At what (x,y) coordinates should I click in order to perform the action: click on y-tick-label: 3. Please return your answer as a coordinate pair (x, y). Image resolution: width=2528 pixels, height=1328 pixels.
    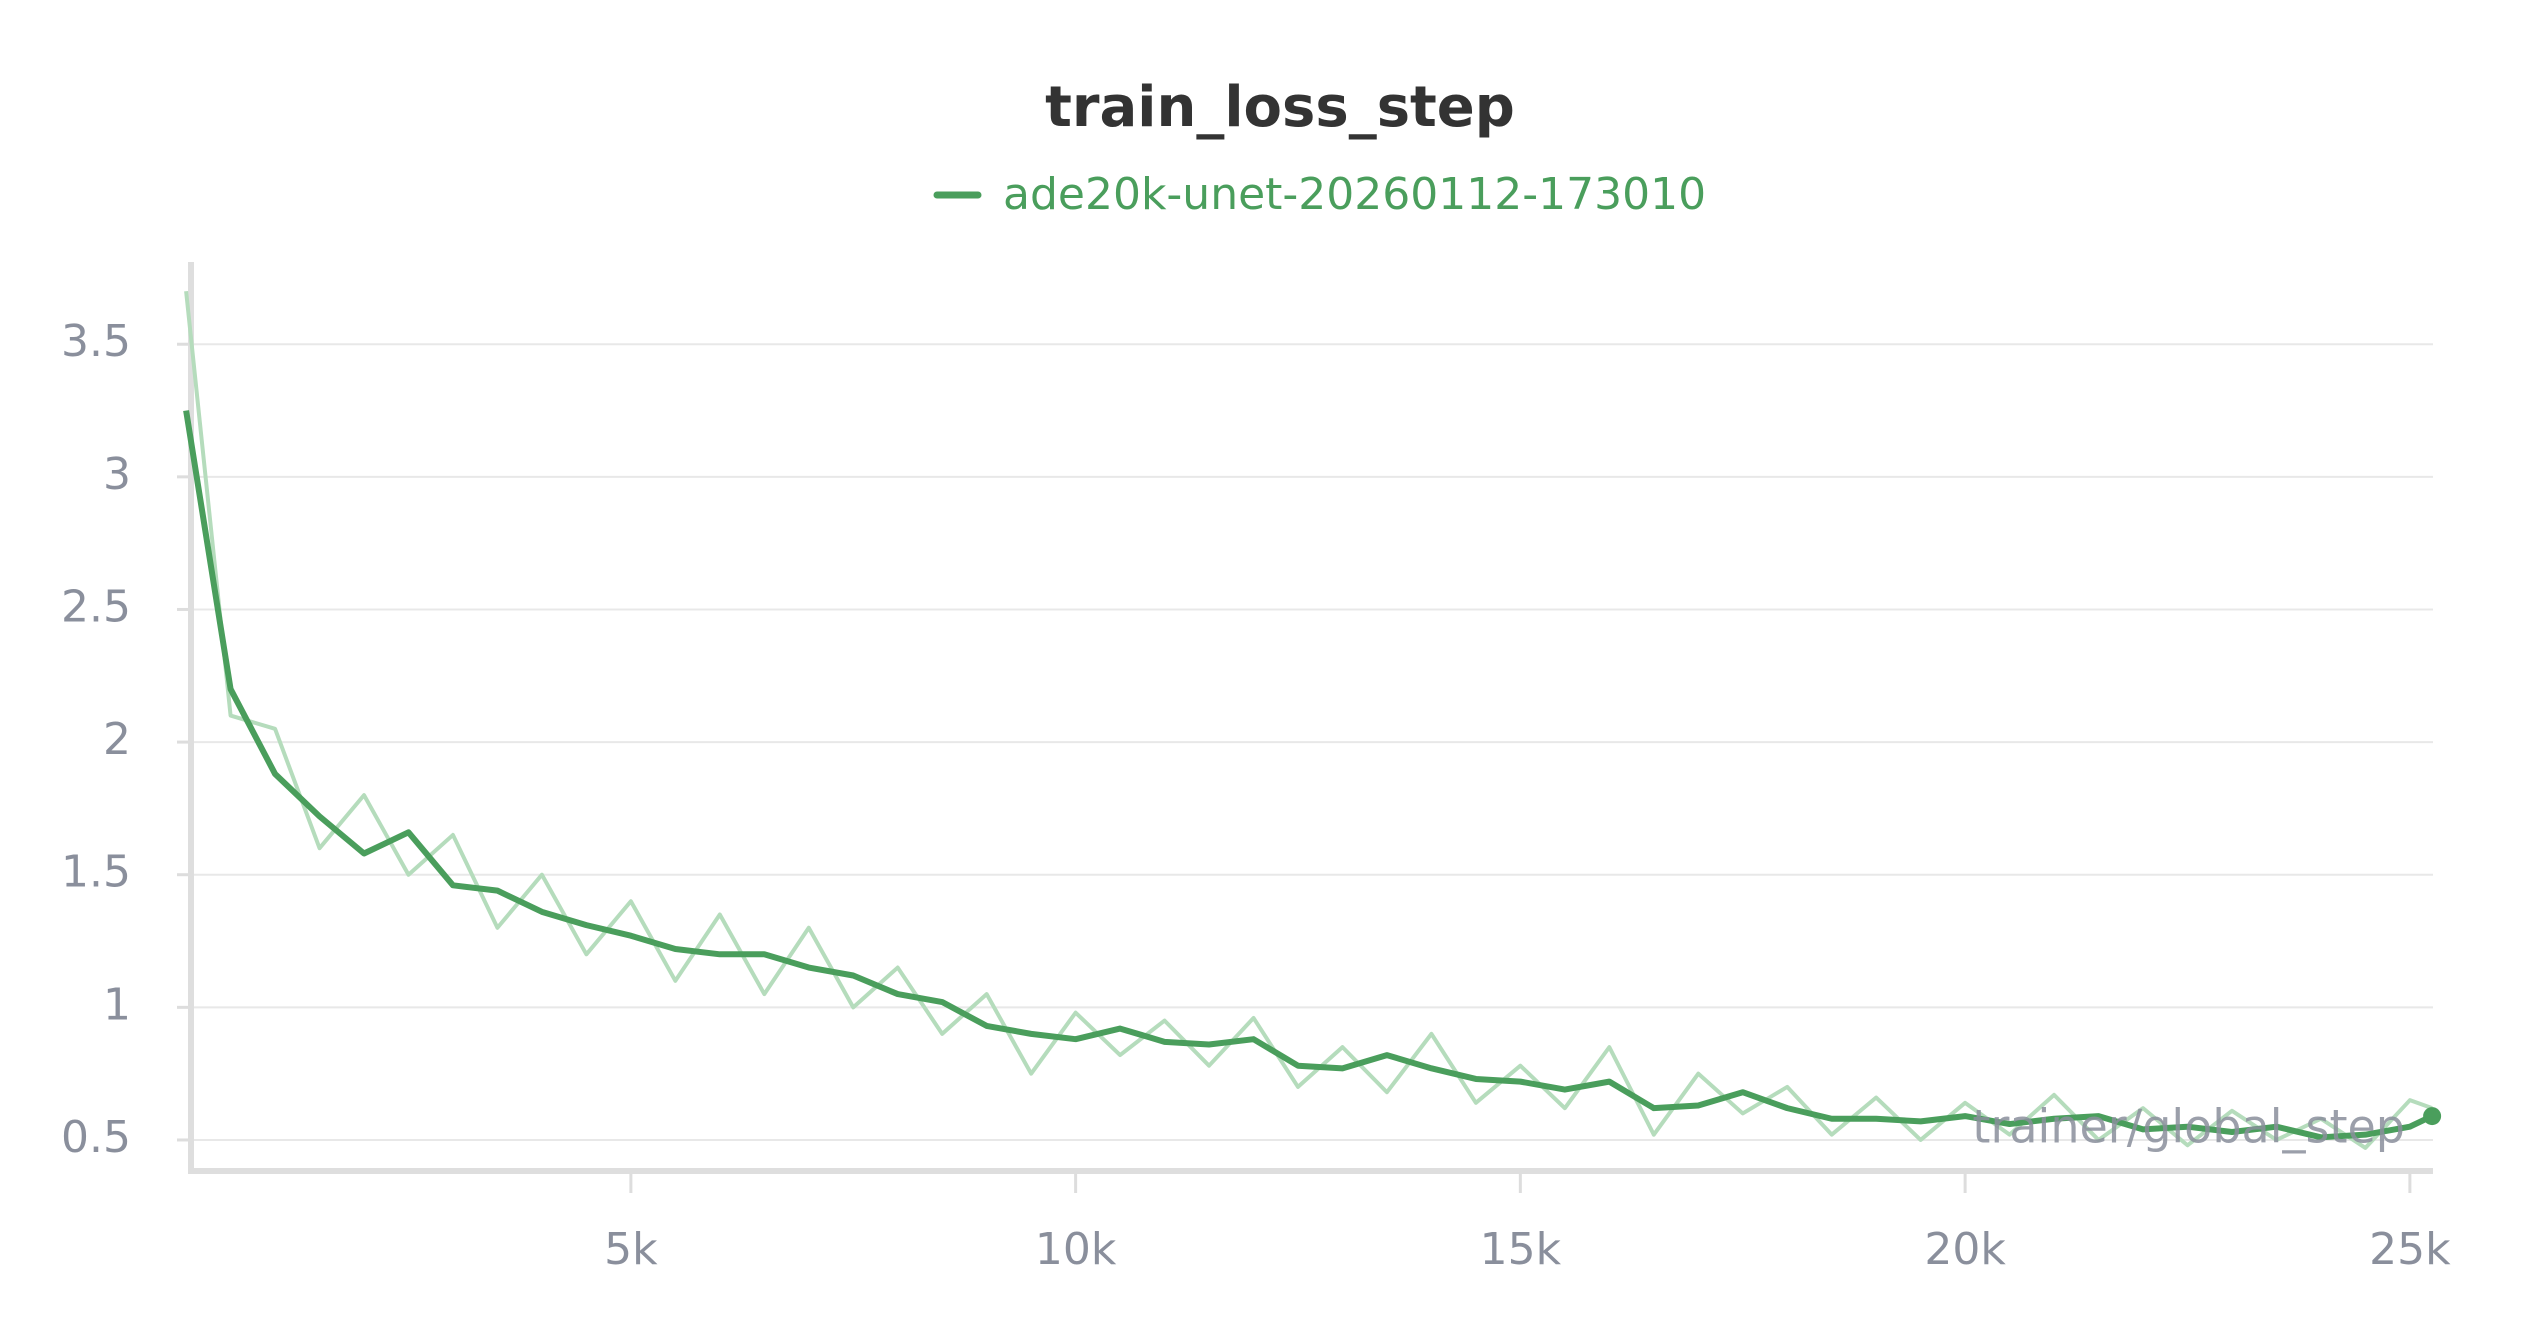
    Looking at the image, I should click on (117, 474).